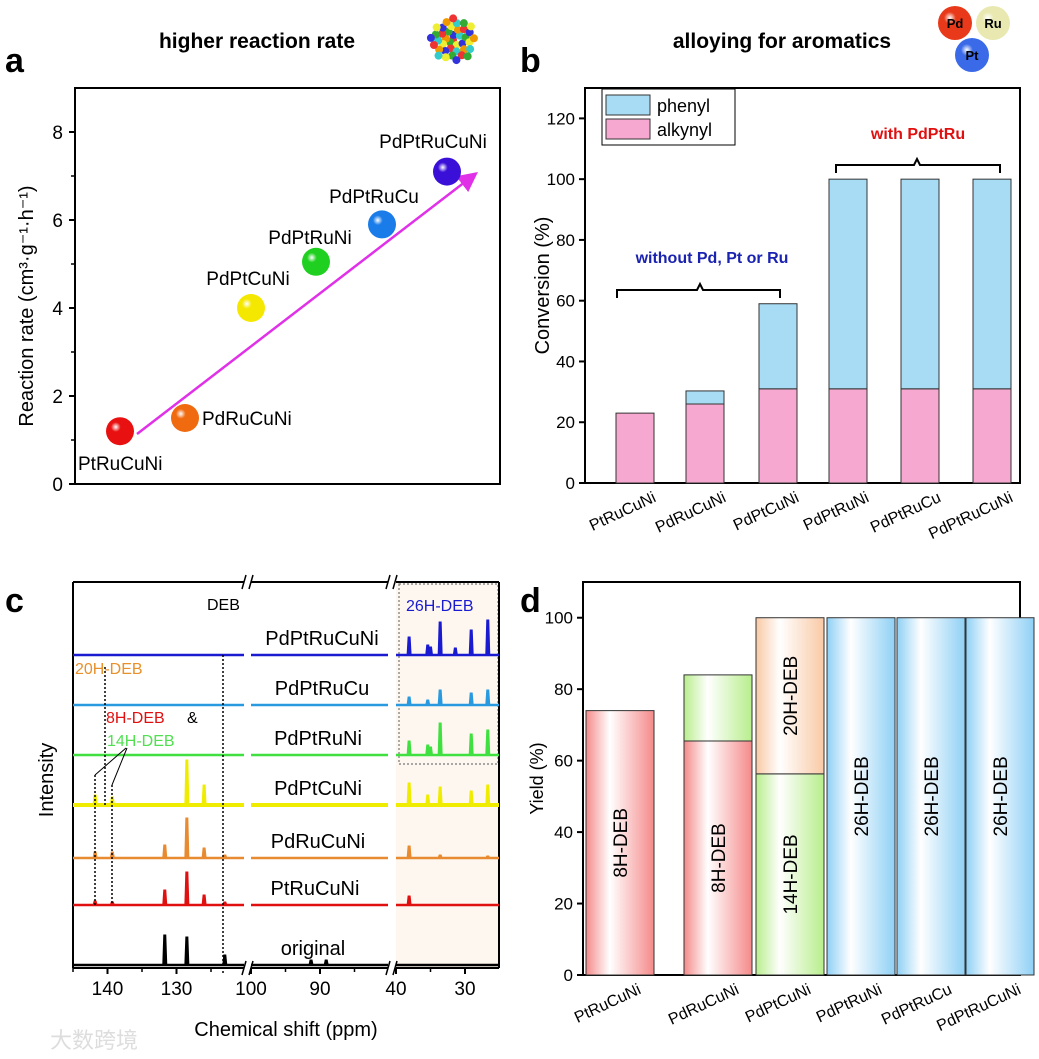 This screenshot has height=1059, width=1039. I want to click on x-axis-label: Chemical shift (ppm), so click(285, 1030).